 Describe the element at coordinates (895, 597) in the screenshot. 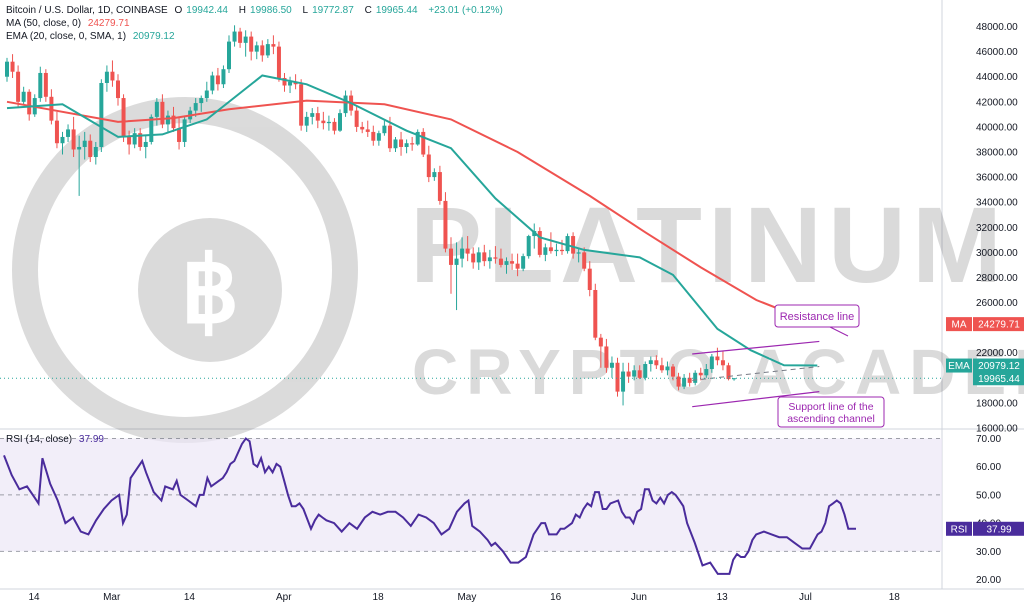

I see `time-tick-label: 18` at that location.